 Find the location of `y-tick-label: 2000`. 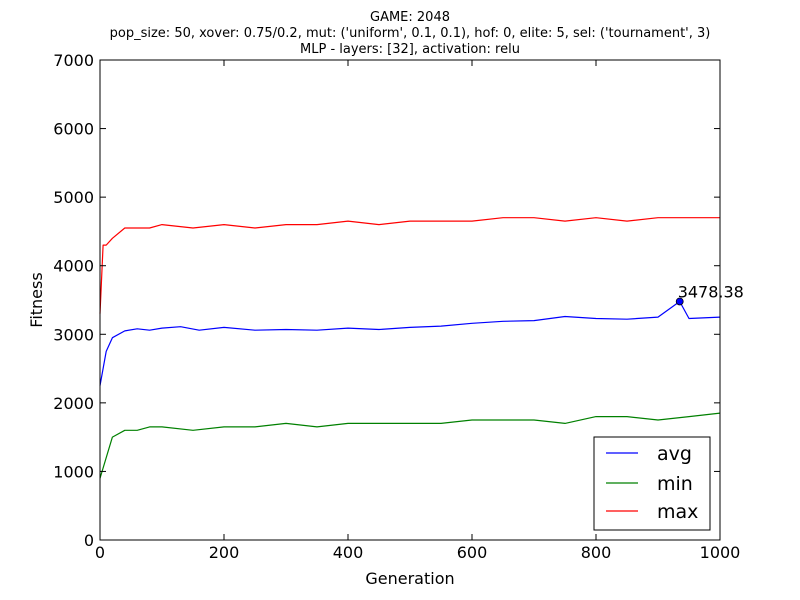

y-tick-label: 2000 is located at coordinates (73, 403).